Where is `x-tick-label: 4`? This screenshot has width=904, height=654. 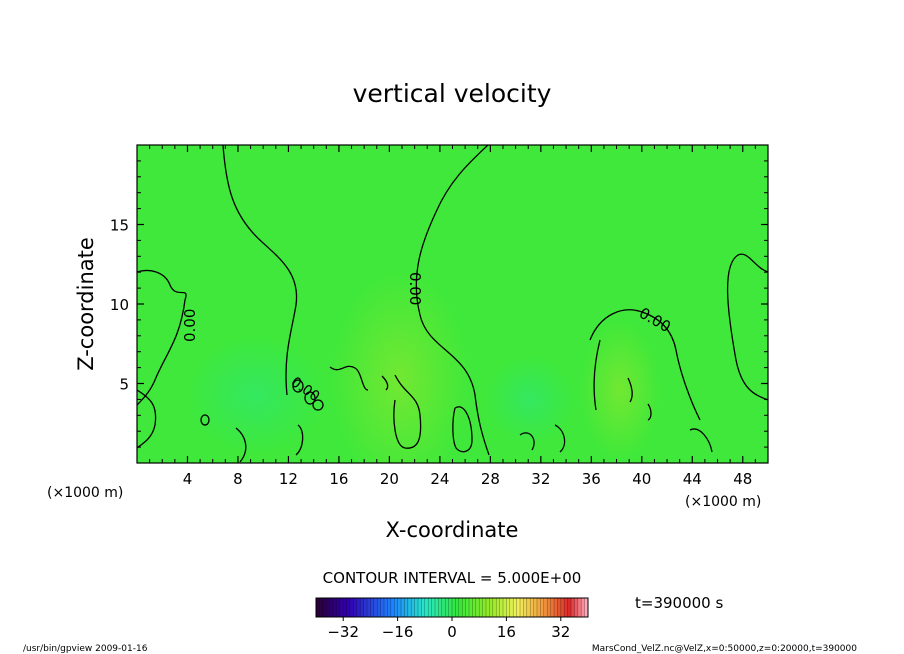 x-tick-label: 4 is located at coordinates (188, 479).